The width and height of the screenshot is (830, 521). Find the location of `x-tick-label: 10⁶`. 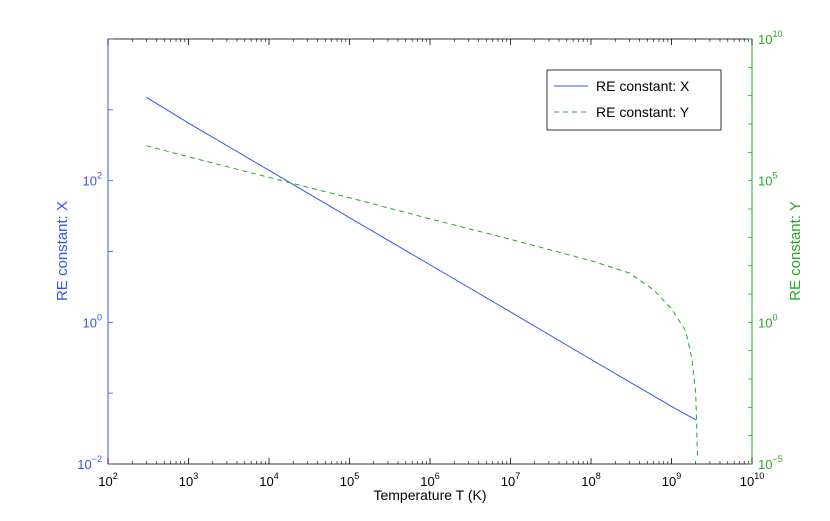

x-tick-label: 10⁶ is located at coordinates (429, 480).